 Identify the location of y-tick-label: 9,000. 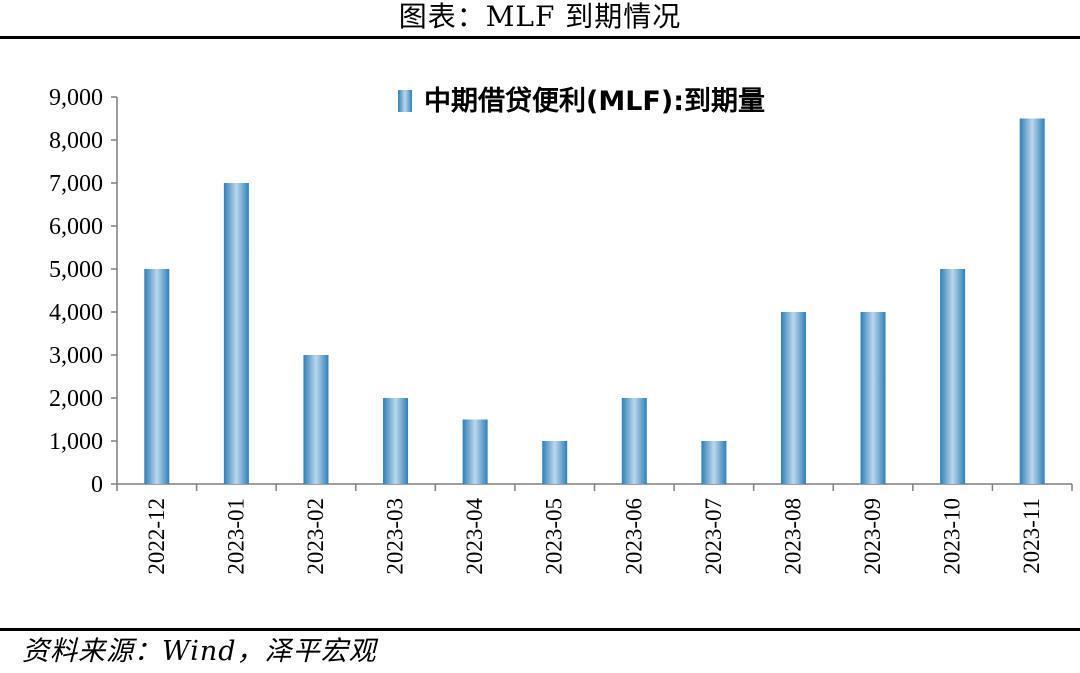
(76, 98).